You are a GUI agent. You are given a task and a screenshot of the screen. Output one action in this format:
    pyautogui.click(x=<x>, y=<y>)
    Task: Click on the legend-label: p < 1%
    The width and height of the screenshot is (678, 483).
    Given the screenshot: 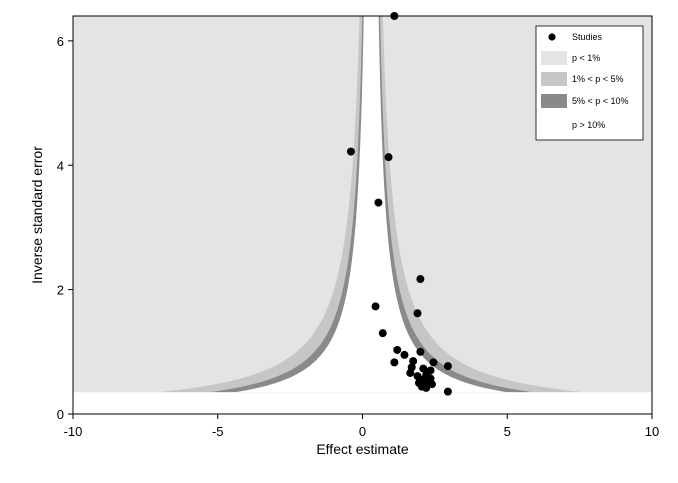 What is the action you would take?
    pyautogui.click(x=586, y=58)
    